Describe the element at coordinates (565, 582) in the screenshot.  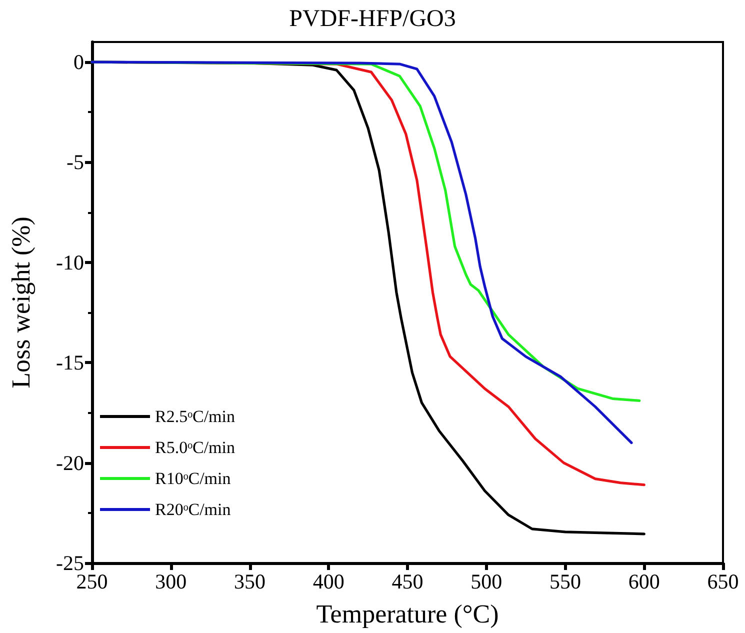
I see `x-tick-label: 550` at that location.